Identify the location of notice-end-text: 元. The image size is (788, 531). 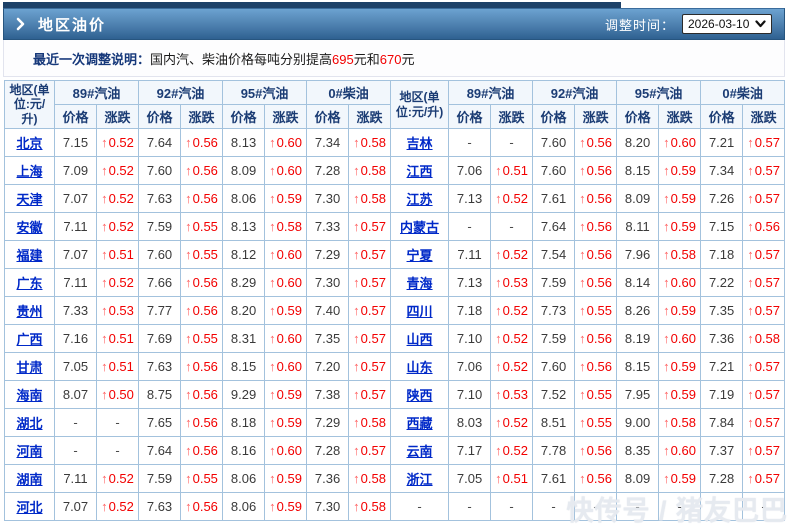
(408, 59).